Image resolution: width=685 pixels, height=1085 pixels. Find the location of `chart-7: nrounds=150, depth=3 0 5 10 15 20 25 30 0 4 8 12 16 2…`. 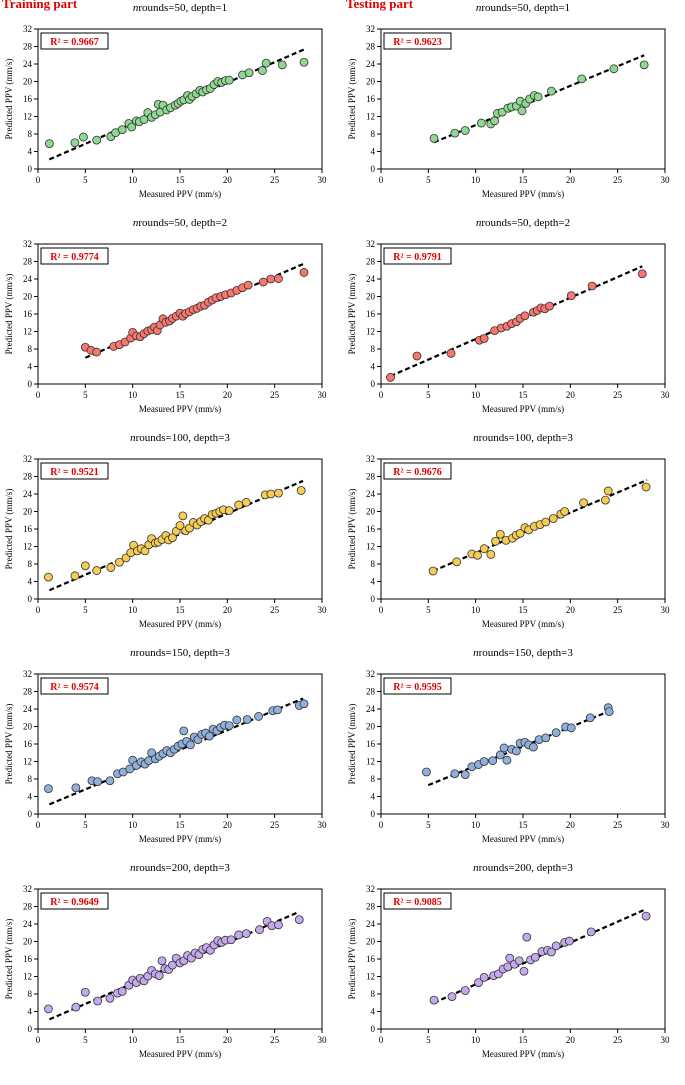

chart-7: nrounds=150, depth=3 0 5 10 15 20 25 30 0 4 8 12 16 2… is located at coordinates (165, 745).